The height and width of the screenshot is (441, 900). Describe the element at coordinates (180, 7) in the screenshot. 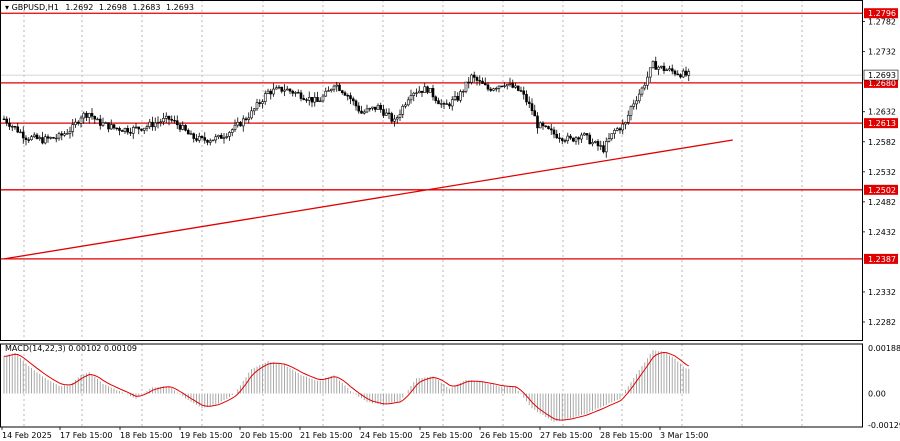

I see `close-value: 1.2693` at that location.